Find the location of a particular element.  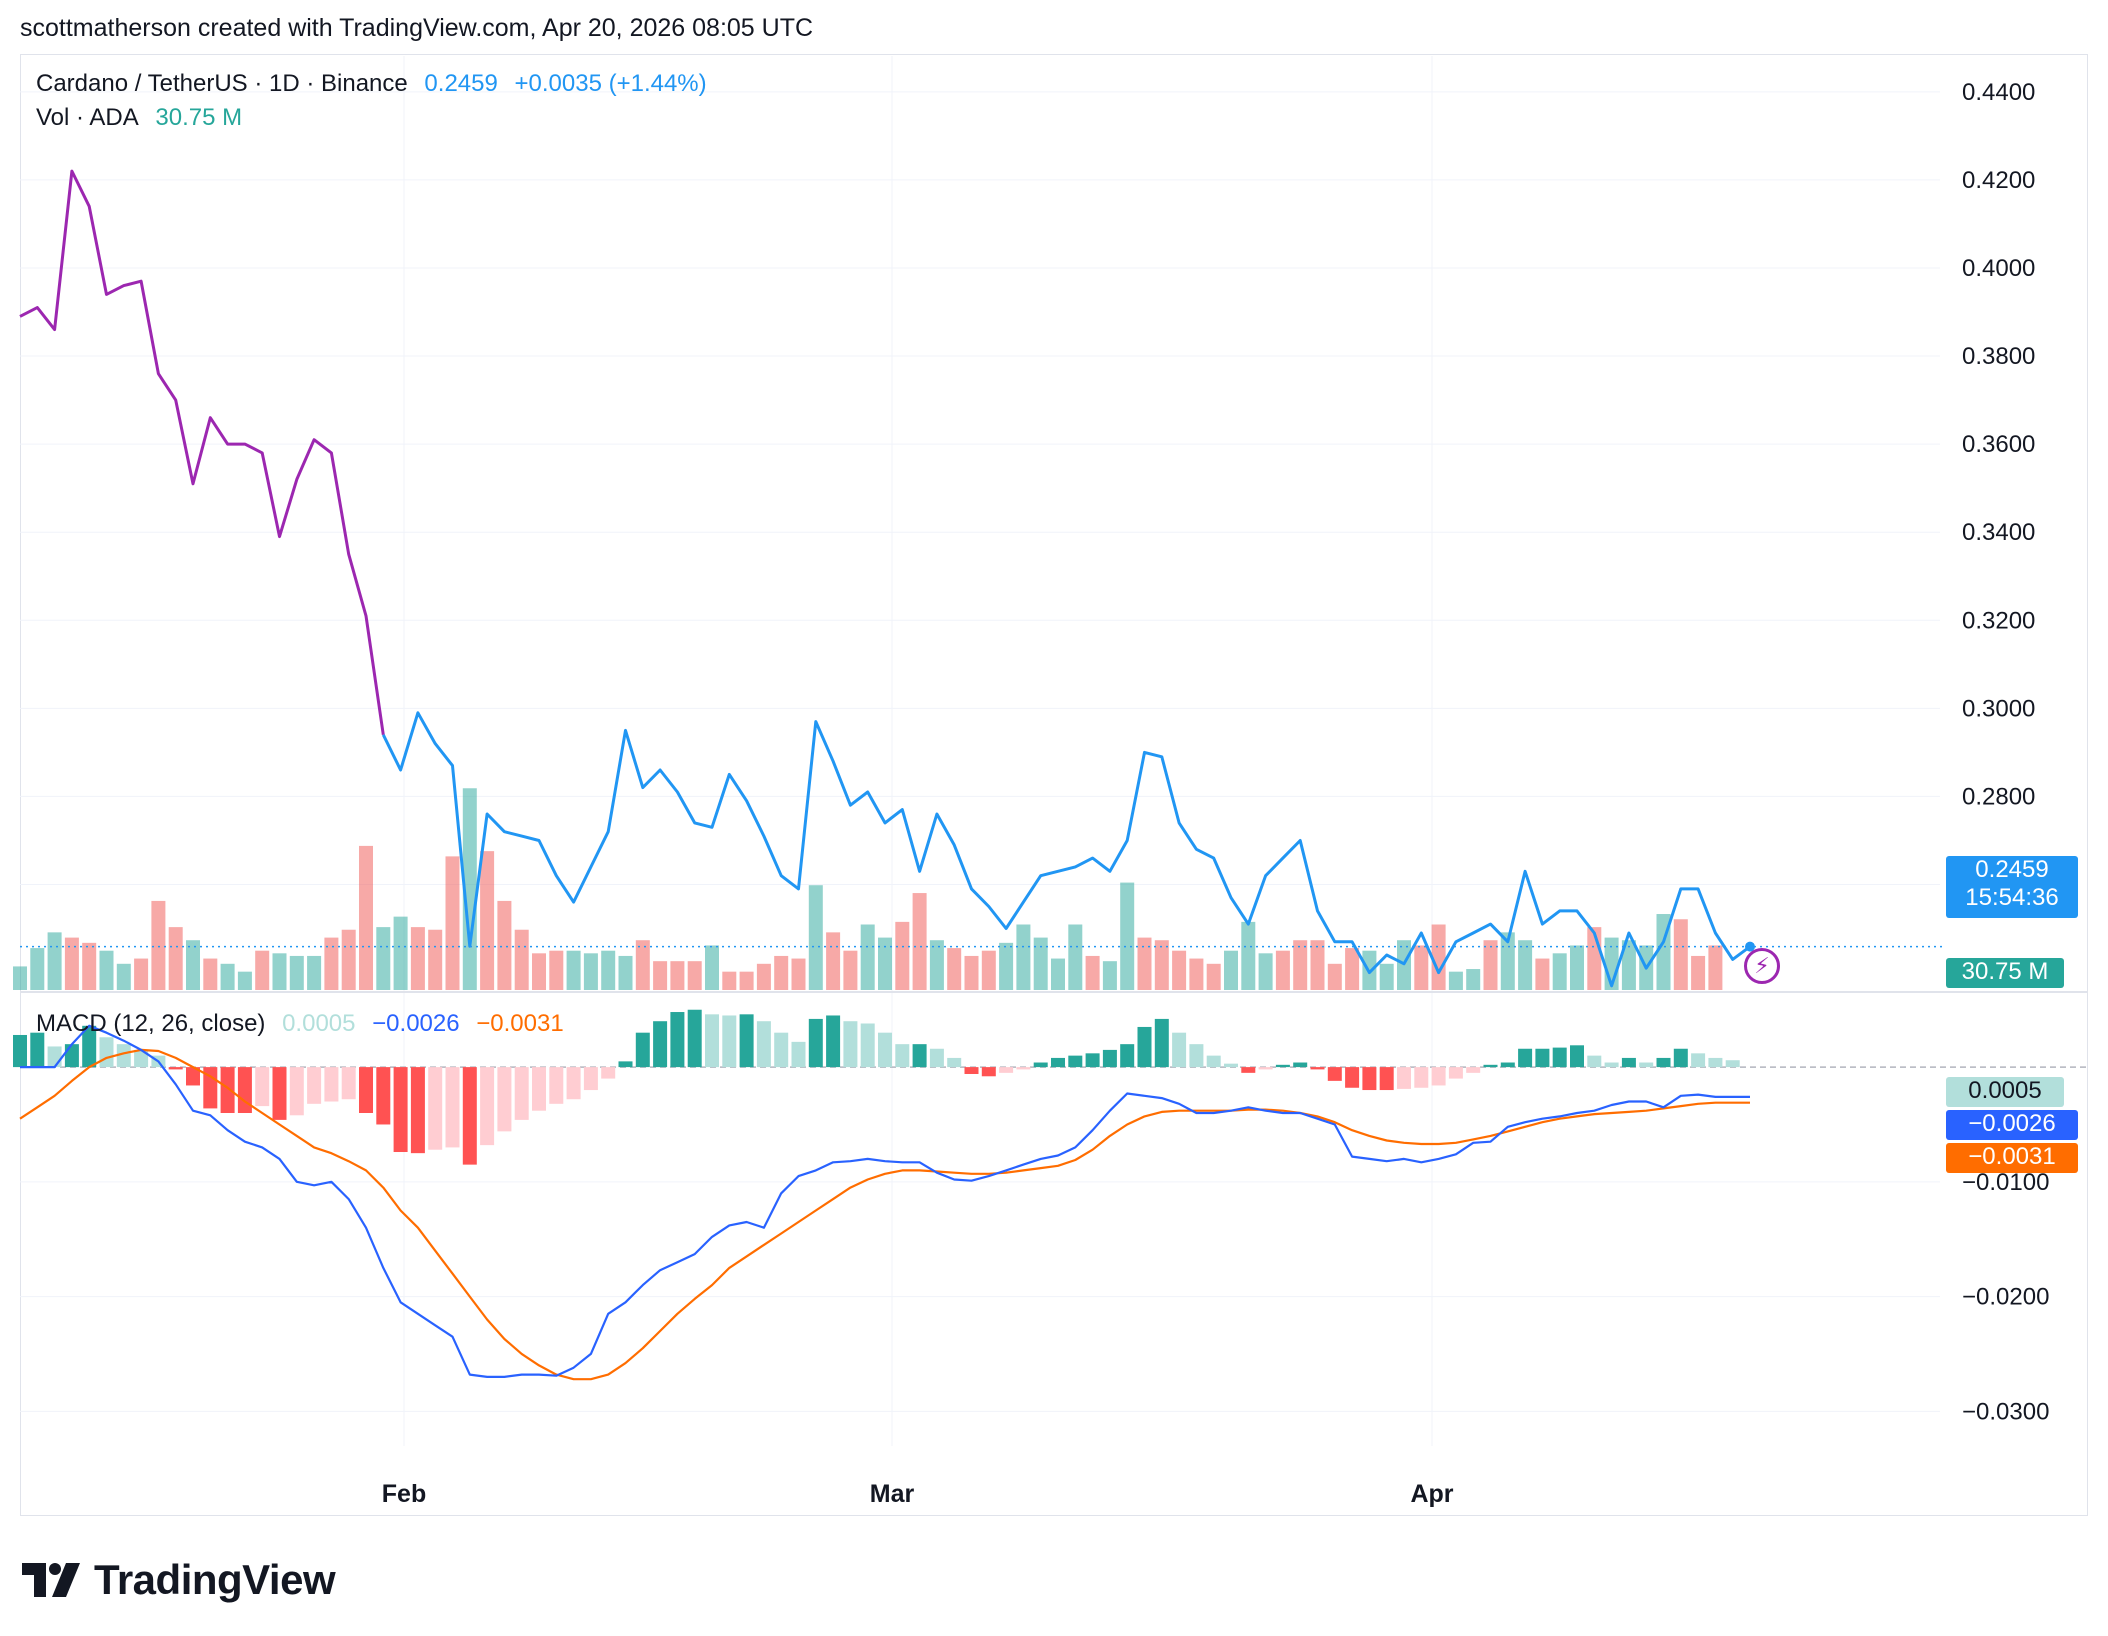

date-tick-label: Feb is located at coordinates (404, 1494).